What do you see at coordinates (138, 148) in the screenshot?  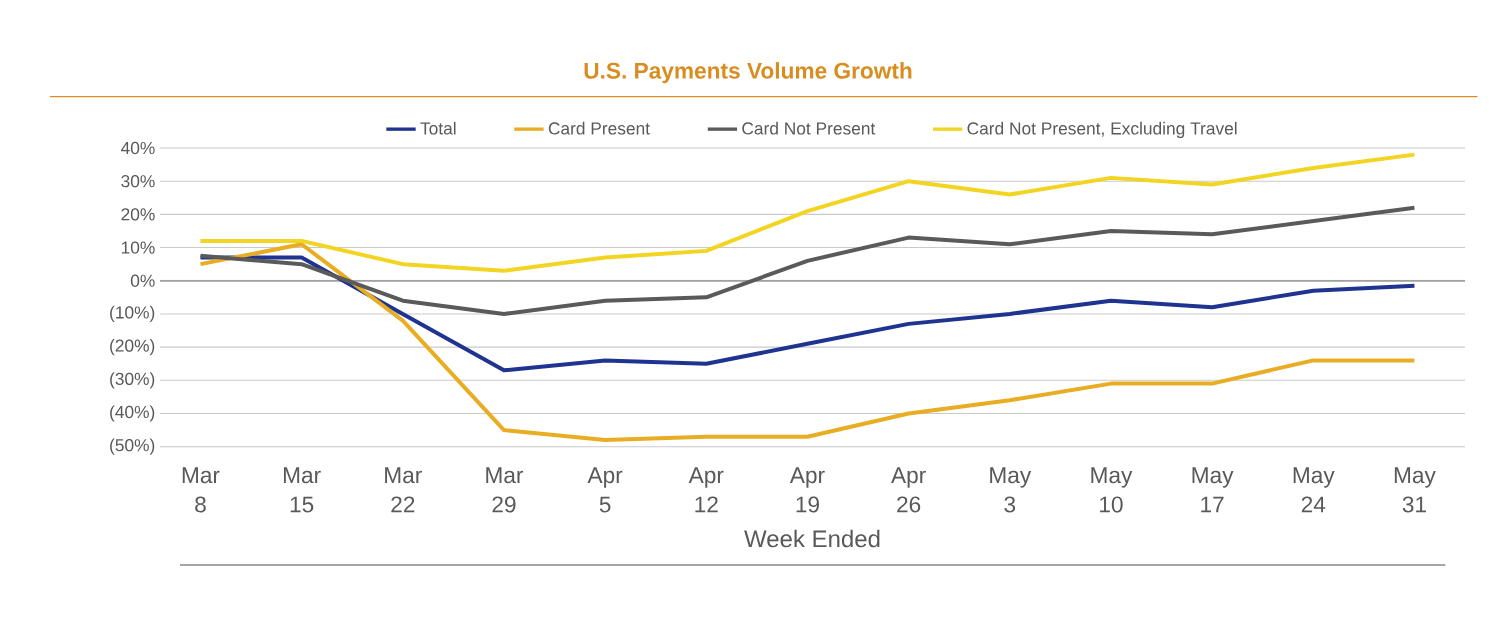 I see `y-tick-label: 40%` at bounding box center [138, 148].